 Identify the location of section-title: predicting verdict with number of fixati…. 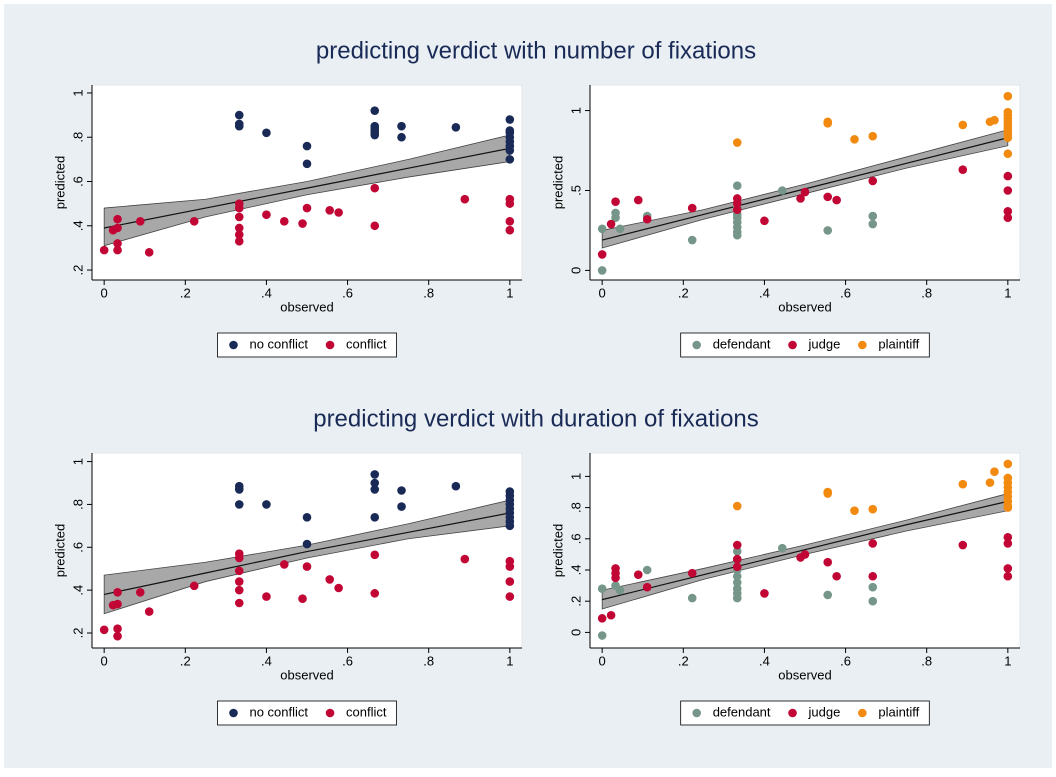
(536, 50).